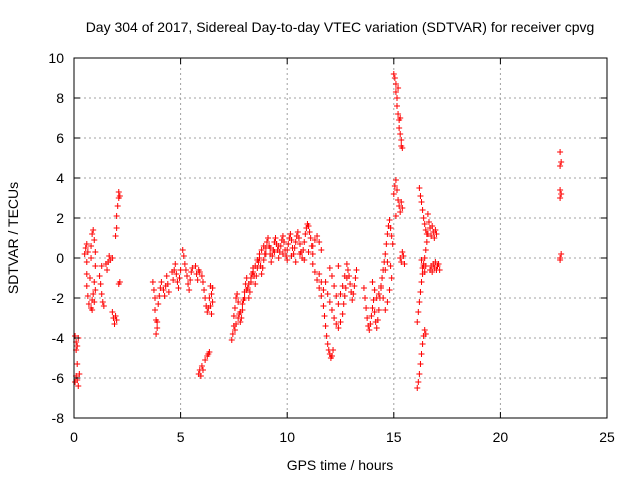  What do you see at coordinates (56, 58) in the screenshot?
I see `y-tick-label: 10` at bounding box center [56, 58].